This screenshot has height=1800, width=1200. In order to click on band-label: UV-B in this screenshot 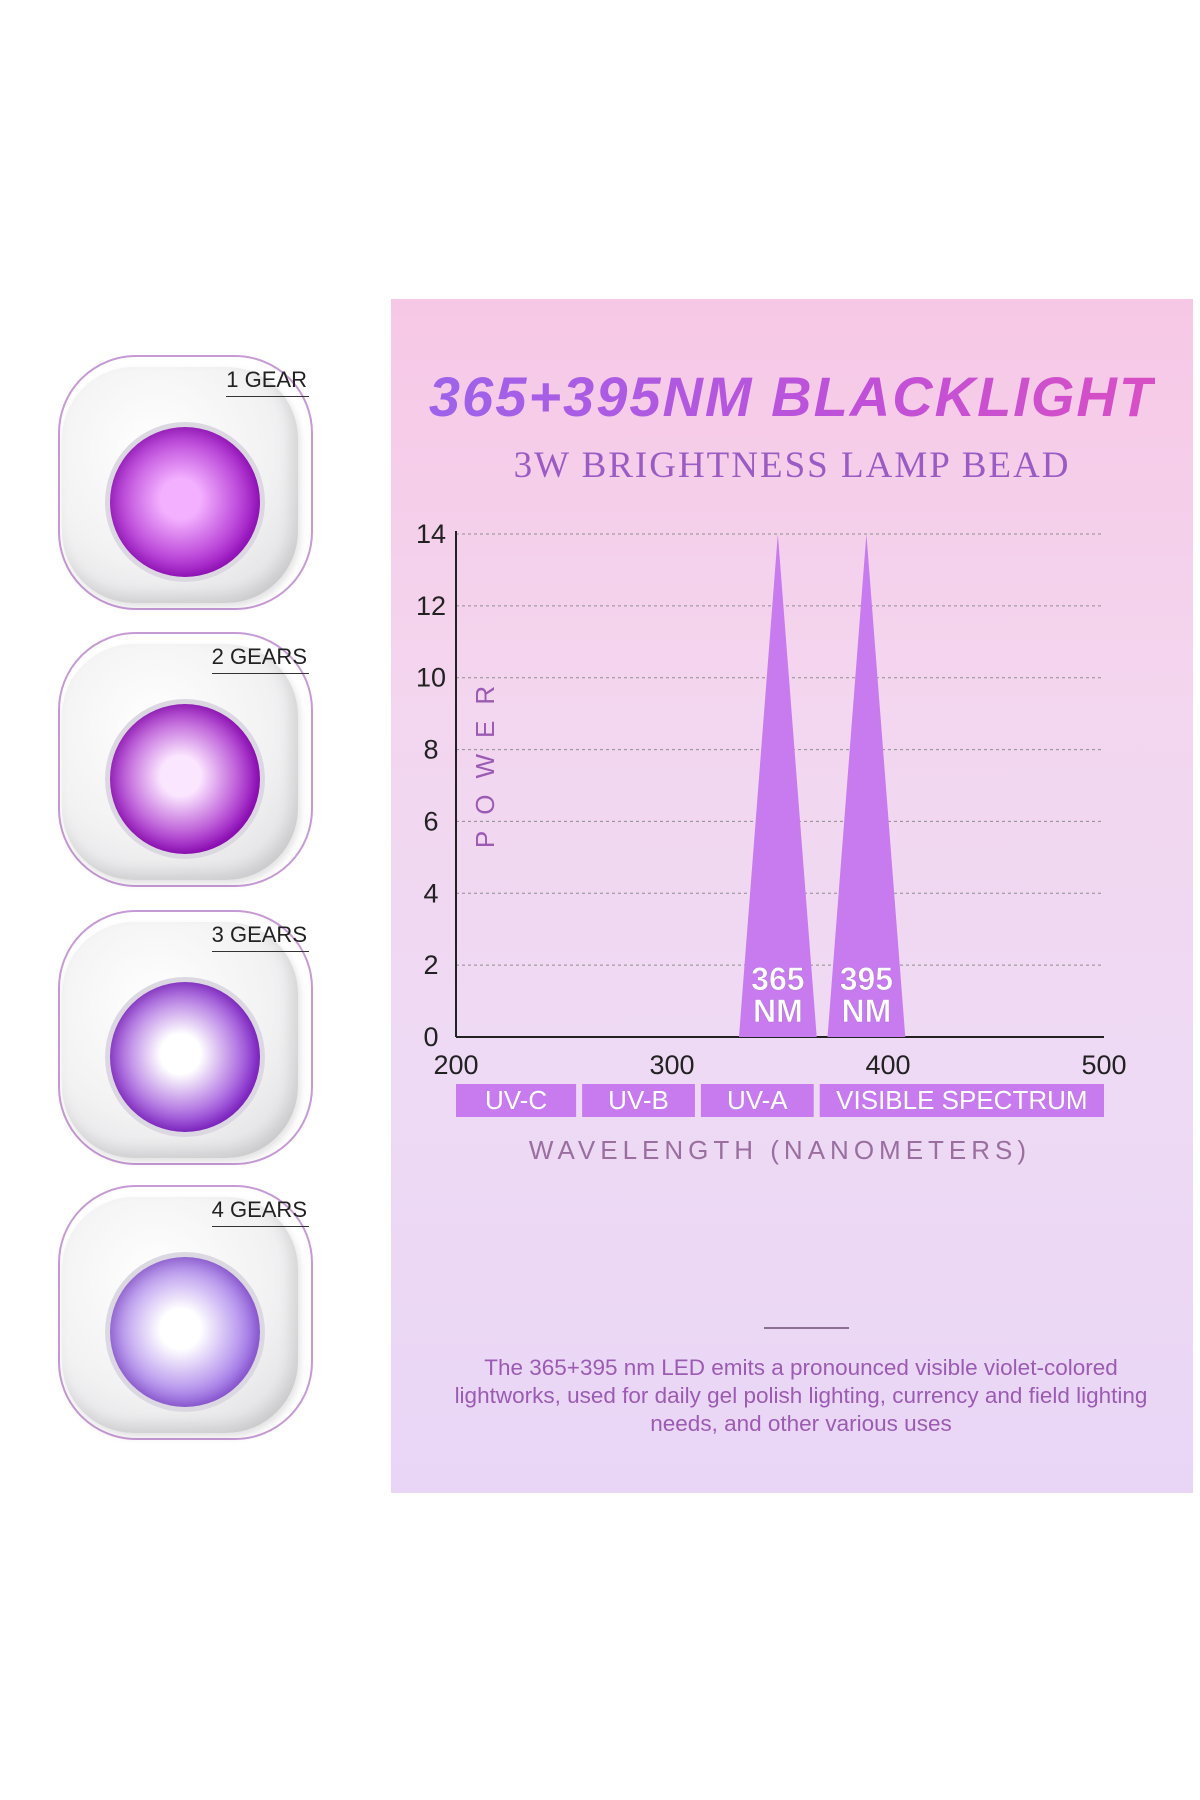, I will do `click(638, 1100)`.